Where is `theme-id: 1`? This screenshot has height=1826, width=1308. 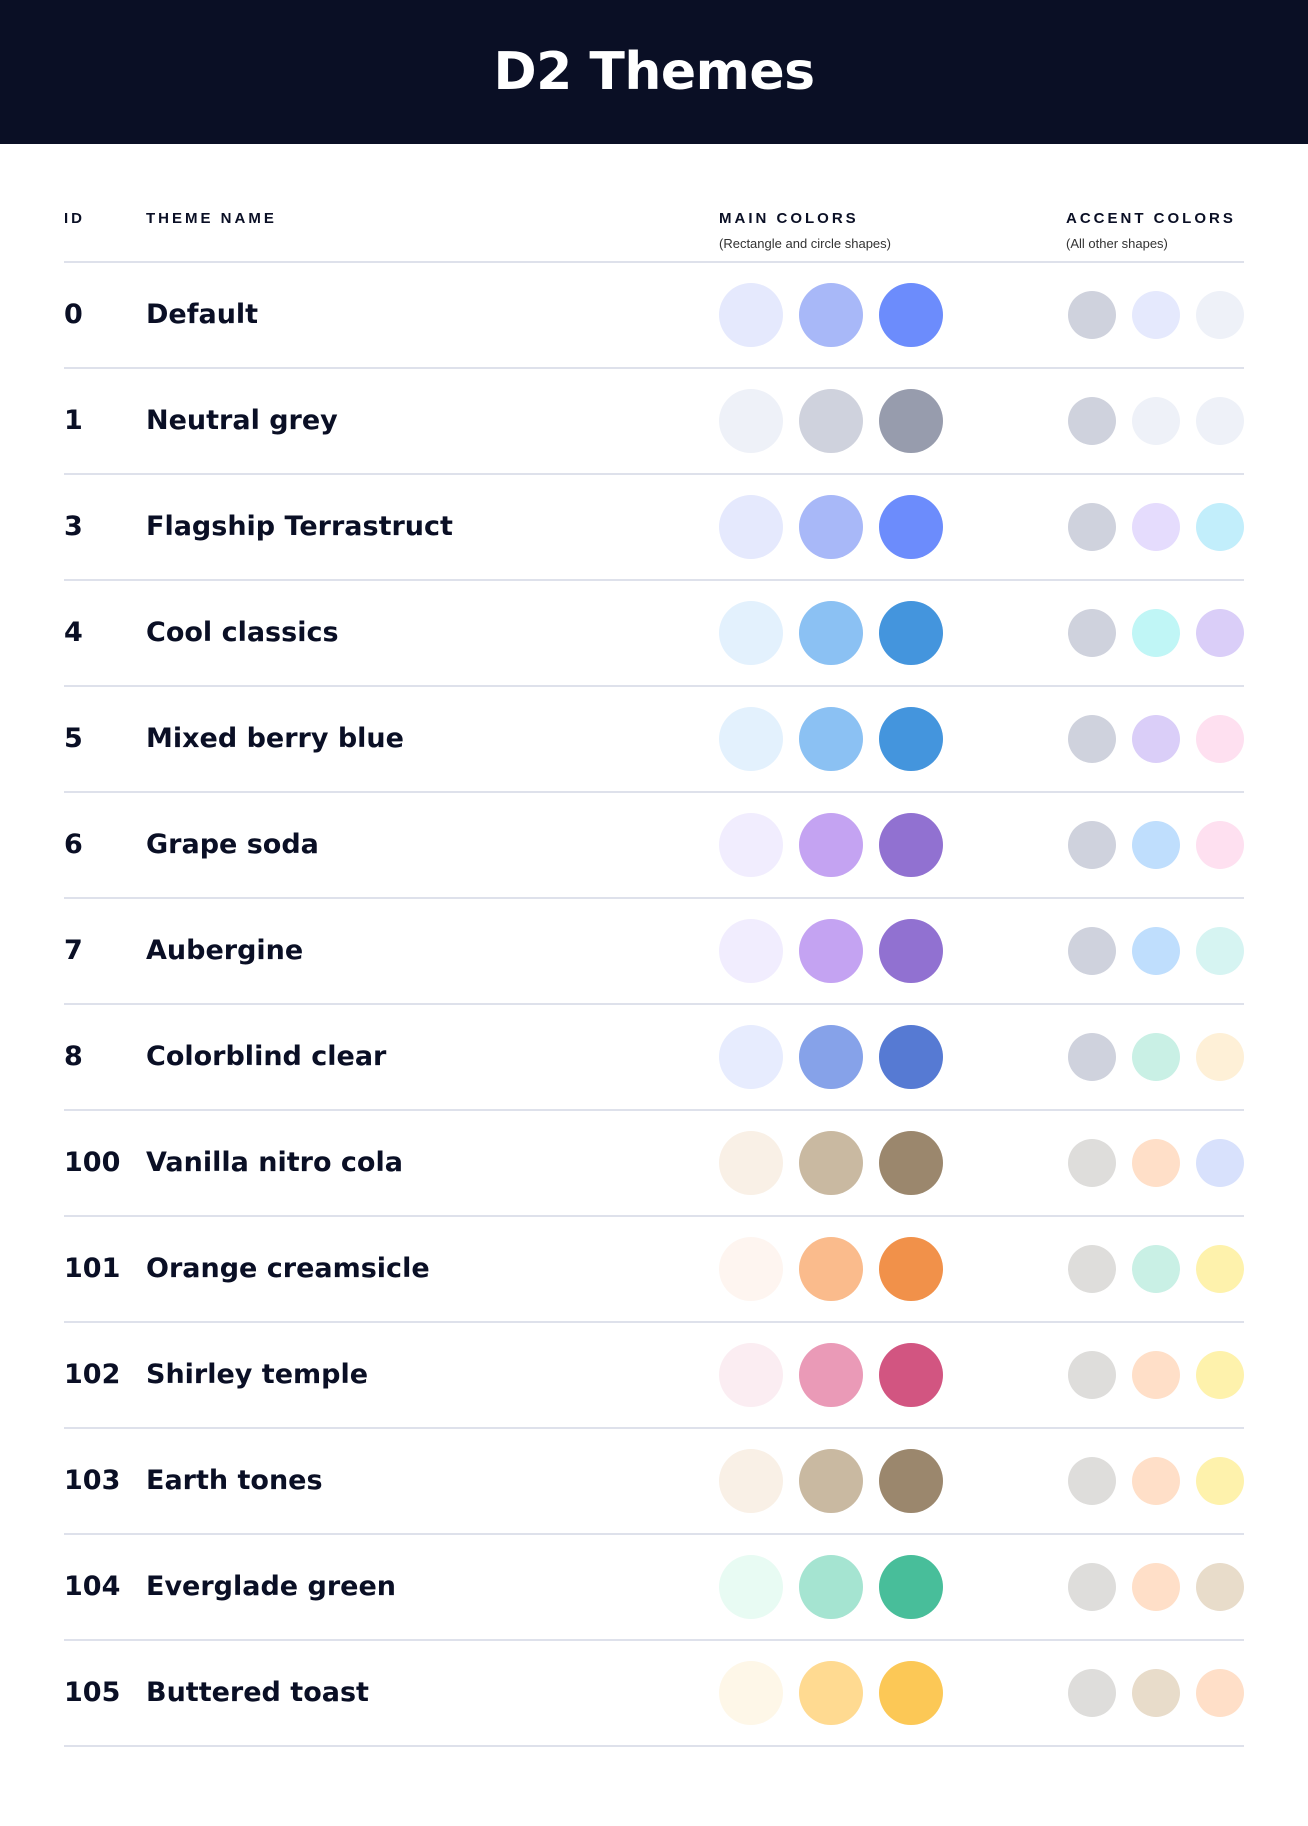 theme-id: 1 is located at coordinates (73, 420).